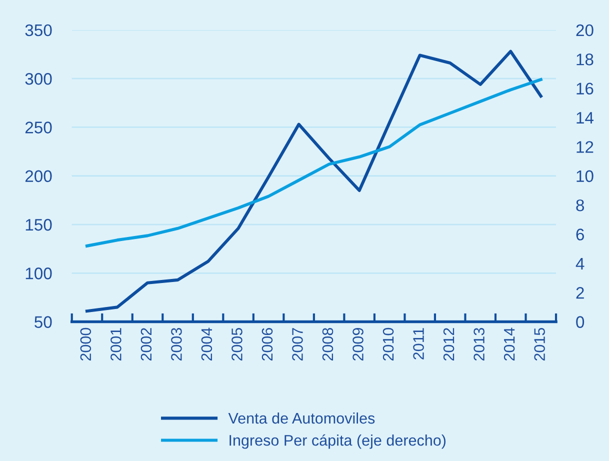 This screenshot has width=609, height=461. Describe the element at coordinates (585, 147) in the screenshot. I see `y2-tick-label: 12` at that location.